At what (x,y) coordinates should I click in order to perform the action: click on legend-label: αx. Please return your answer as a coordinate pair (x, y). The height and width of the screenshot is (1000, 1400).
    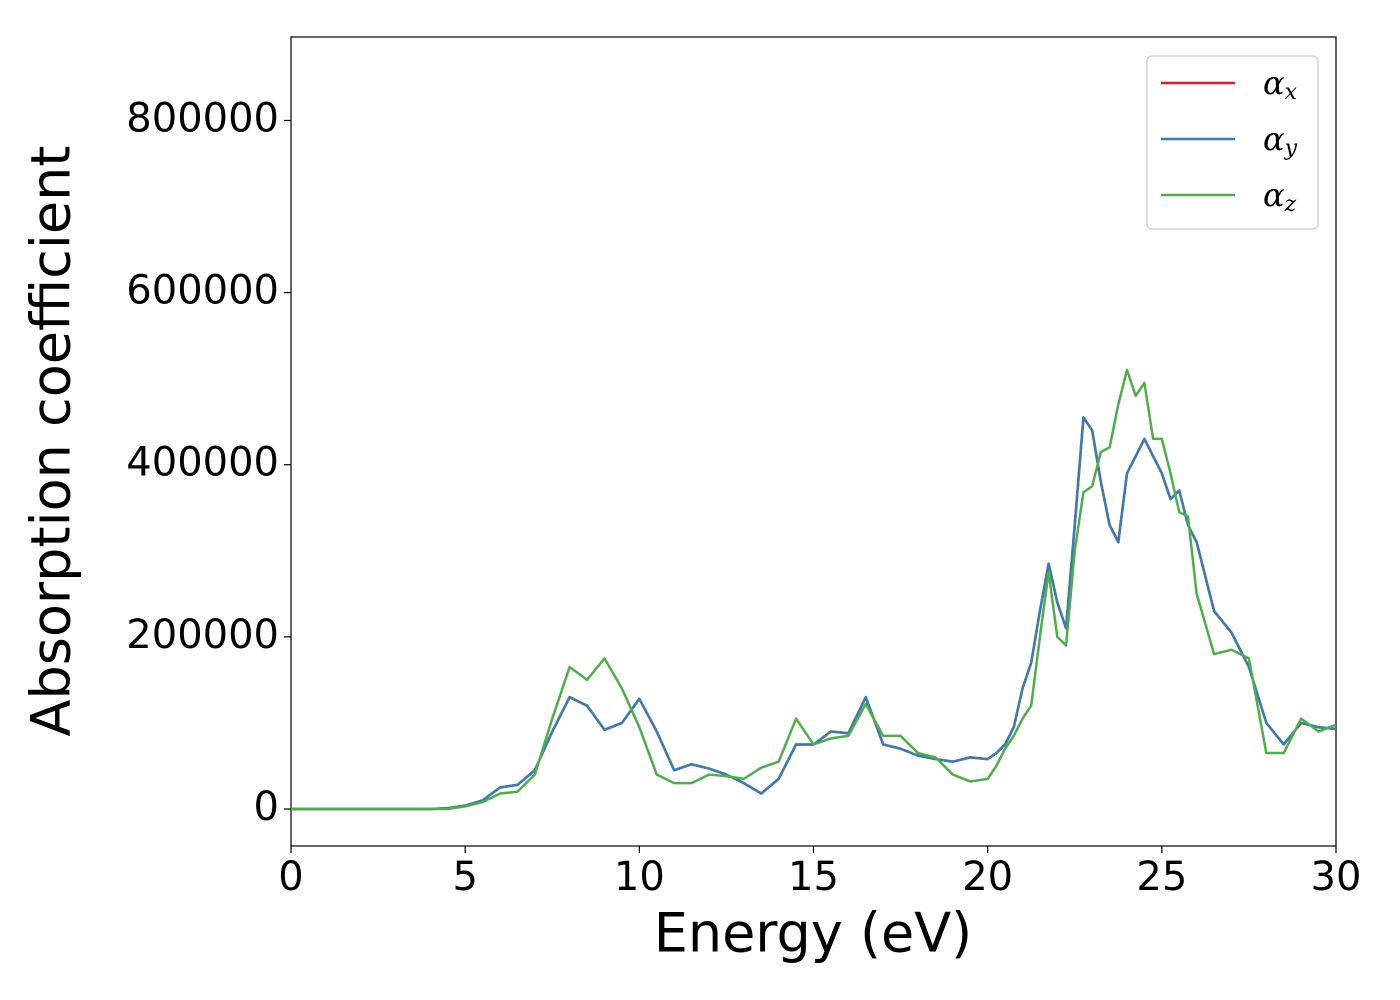
    Looking at the image, I should click on (1280, 85).